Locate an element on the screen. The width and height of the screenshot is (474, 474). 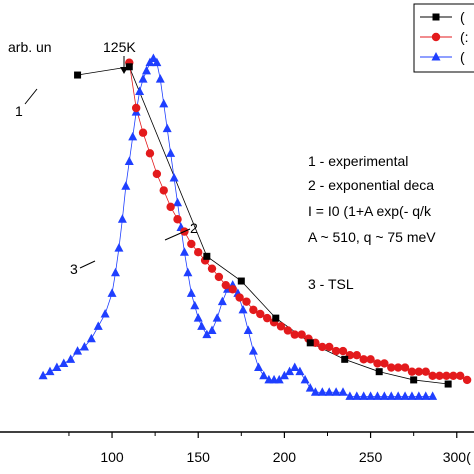
legend-label-tsl: ( is located at coordinates (462, 57).